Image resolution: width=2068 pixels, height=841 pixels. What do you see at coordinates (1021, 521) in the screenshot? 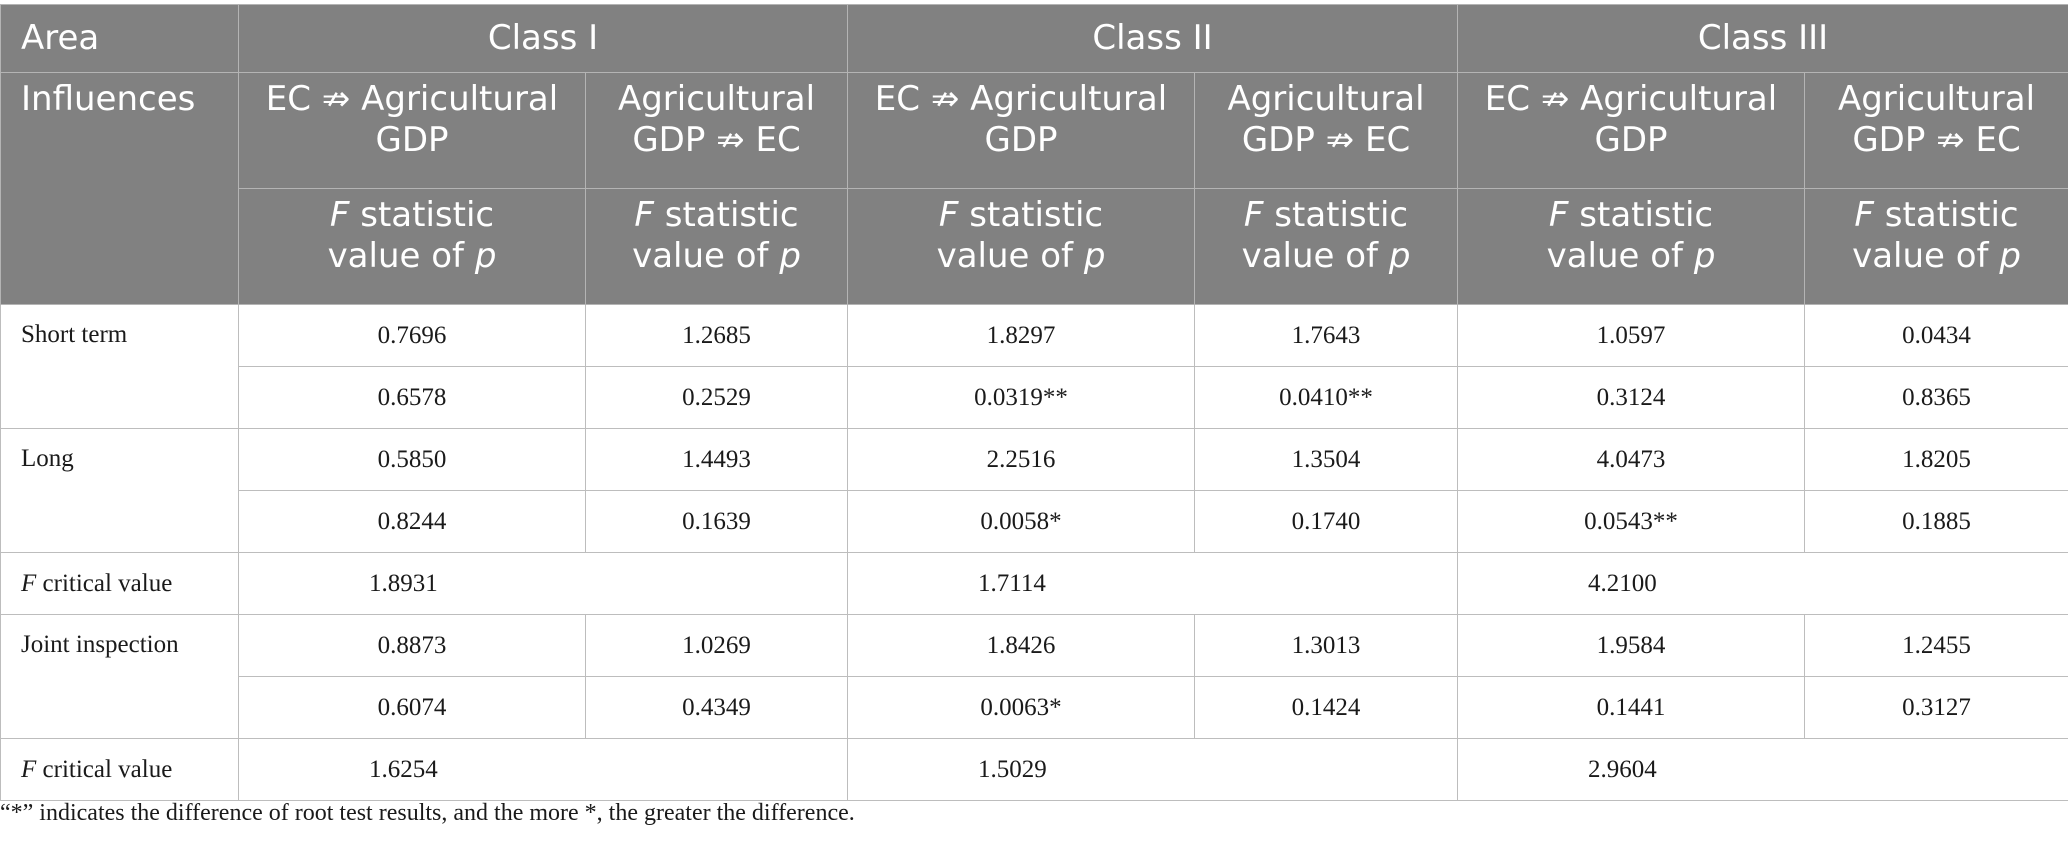
I see `p-value-cell: 0.0058*` at bounding box center [1021, 521].